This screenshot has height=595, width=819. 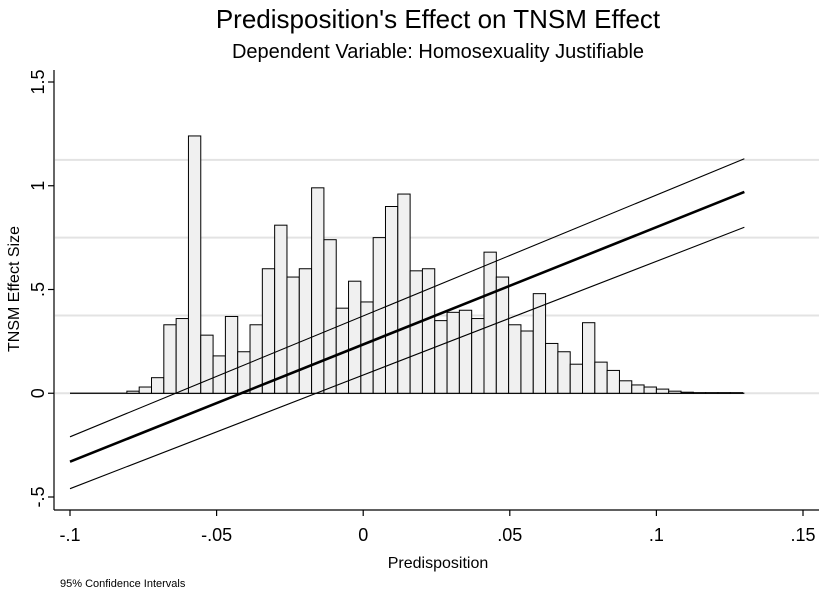 I want to click on x-tick-label: .1, so click(x=656, y=535).